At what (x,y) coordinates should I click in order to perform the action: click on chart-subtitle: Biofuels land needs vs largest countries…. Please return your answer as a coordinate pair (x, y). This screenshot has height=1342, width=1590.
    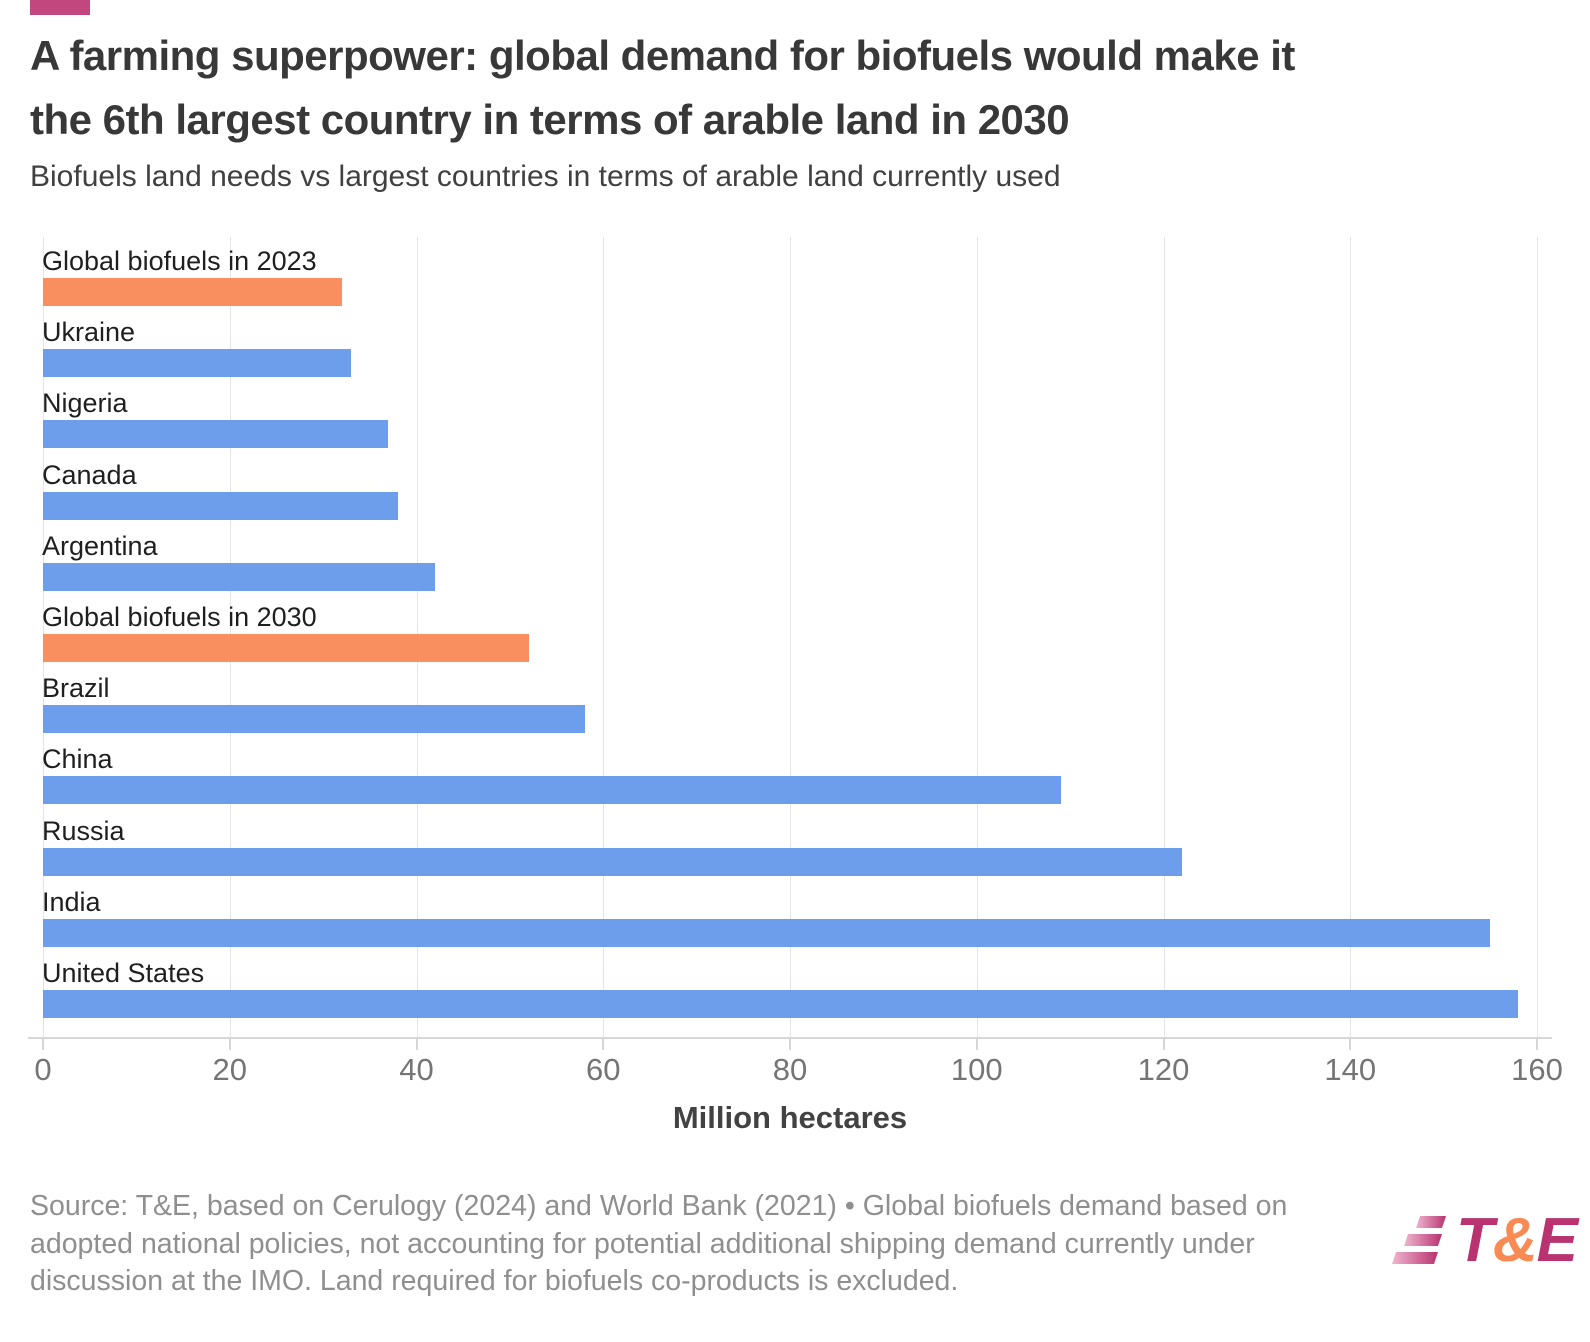
    Looking at the image, I should click on (545, 176).